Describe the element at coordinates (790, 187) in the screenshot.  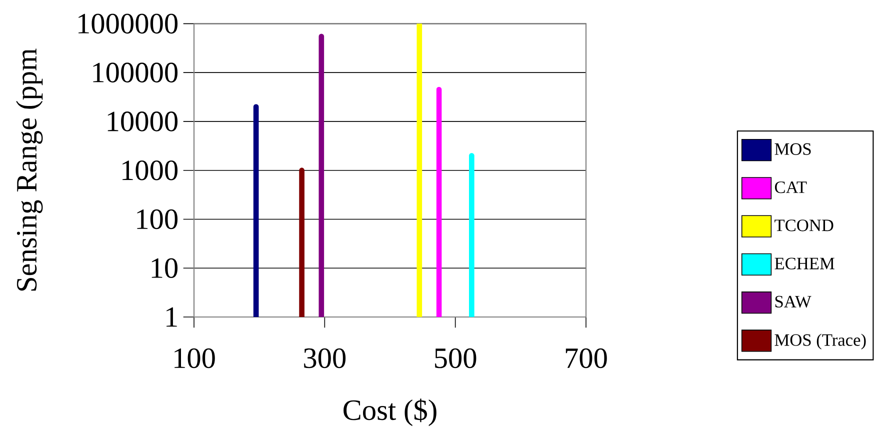
I see `legend-label: CAT` at that location.